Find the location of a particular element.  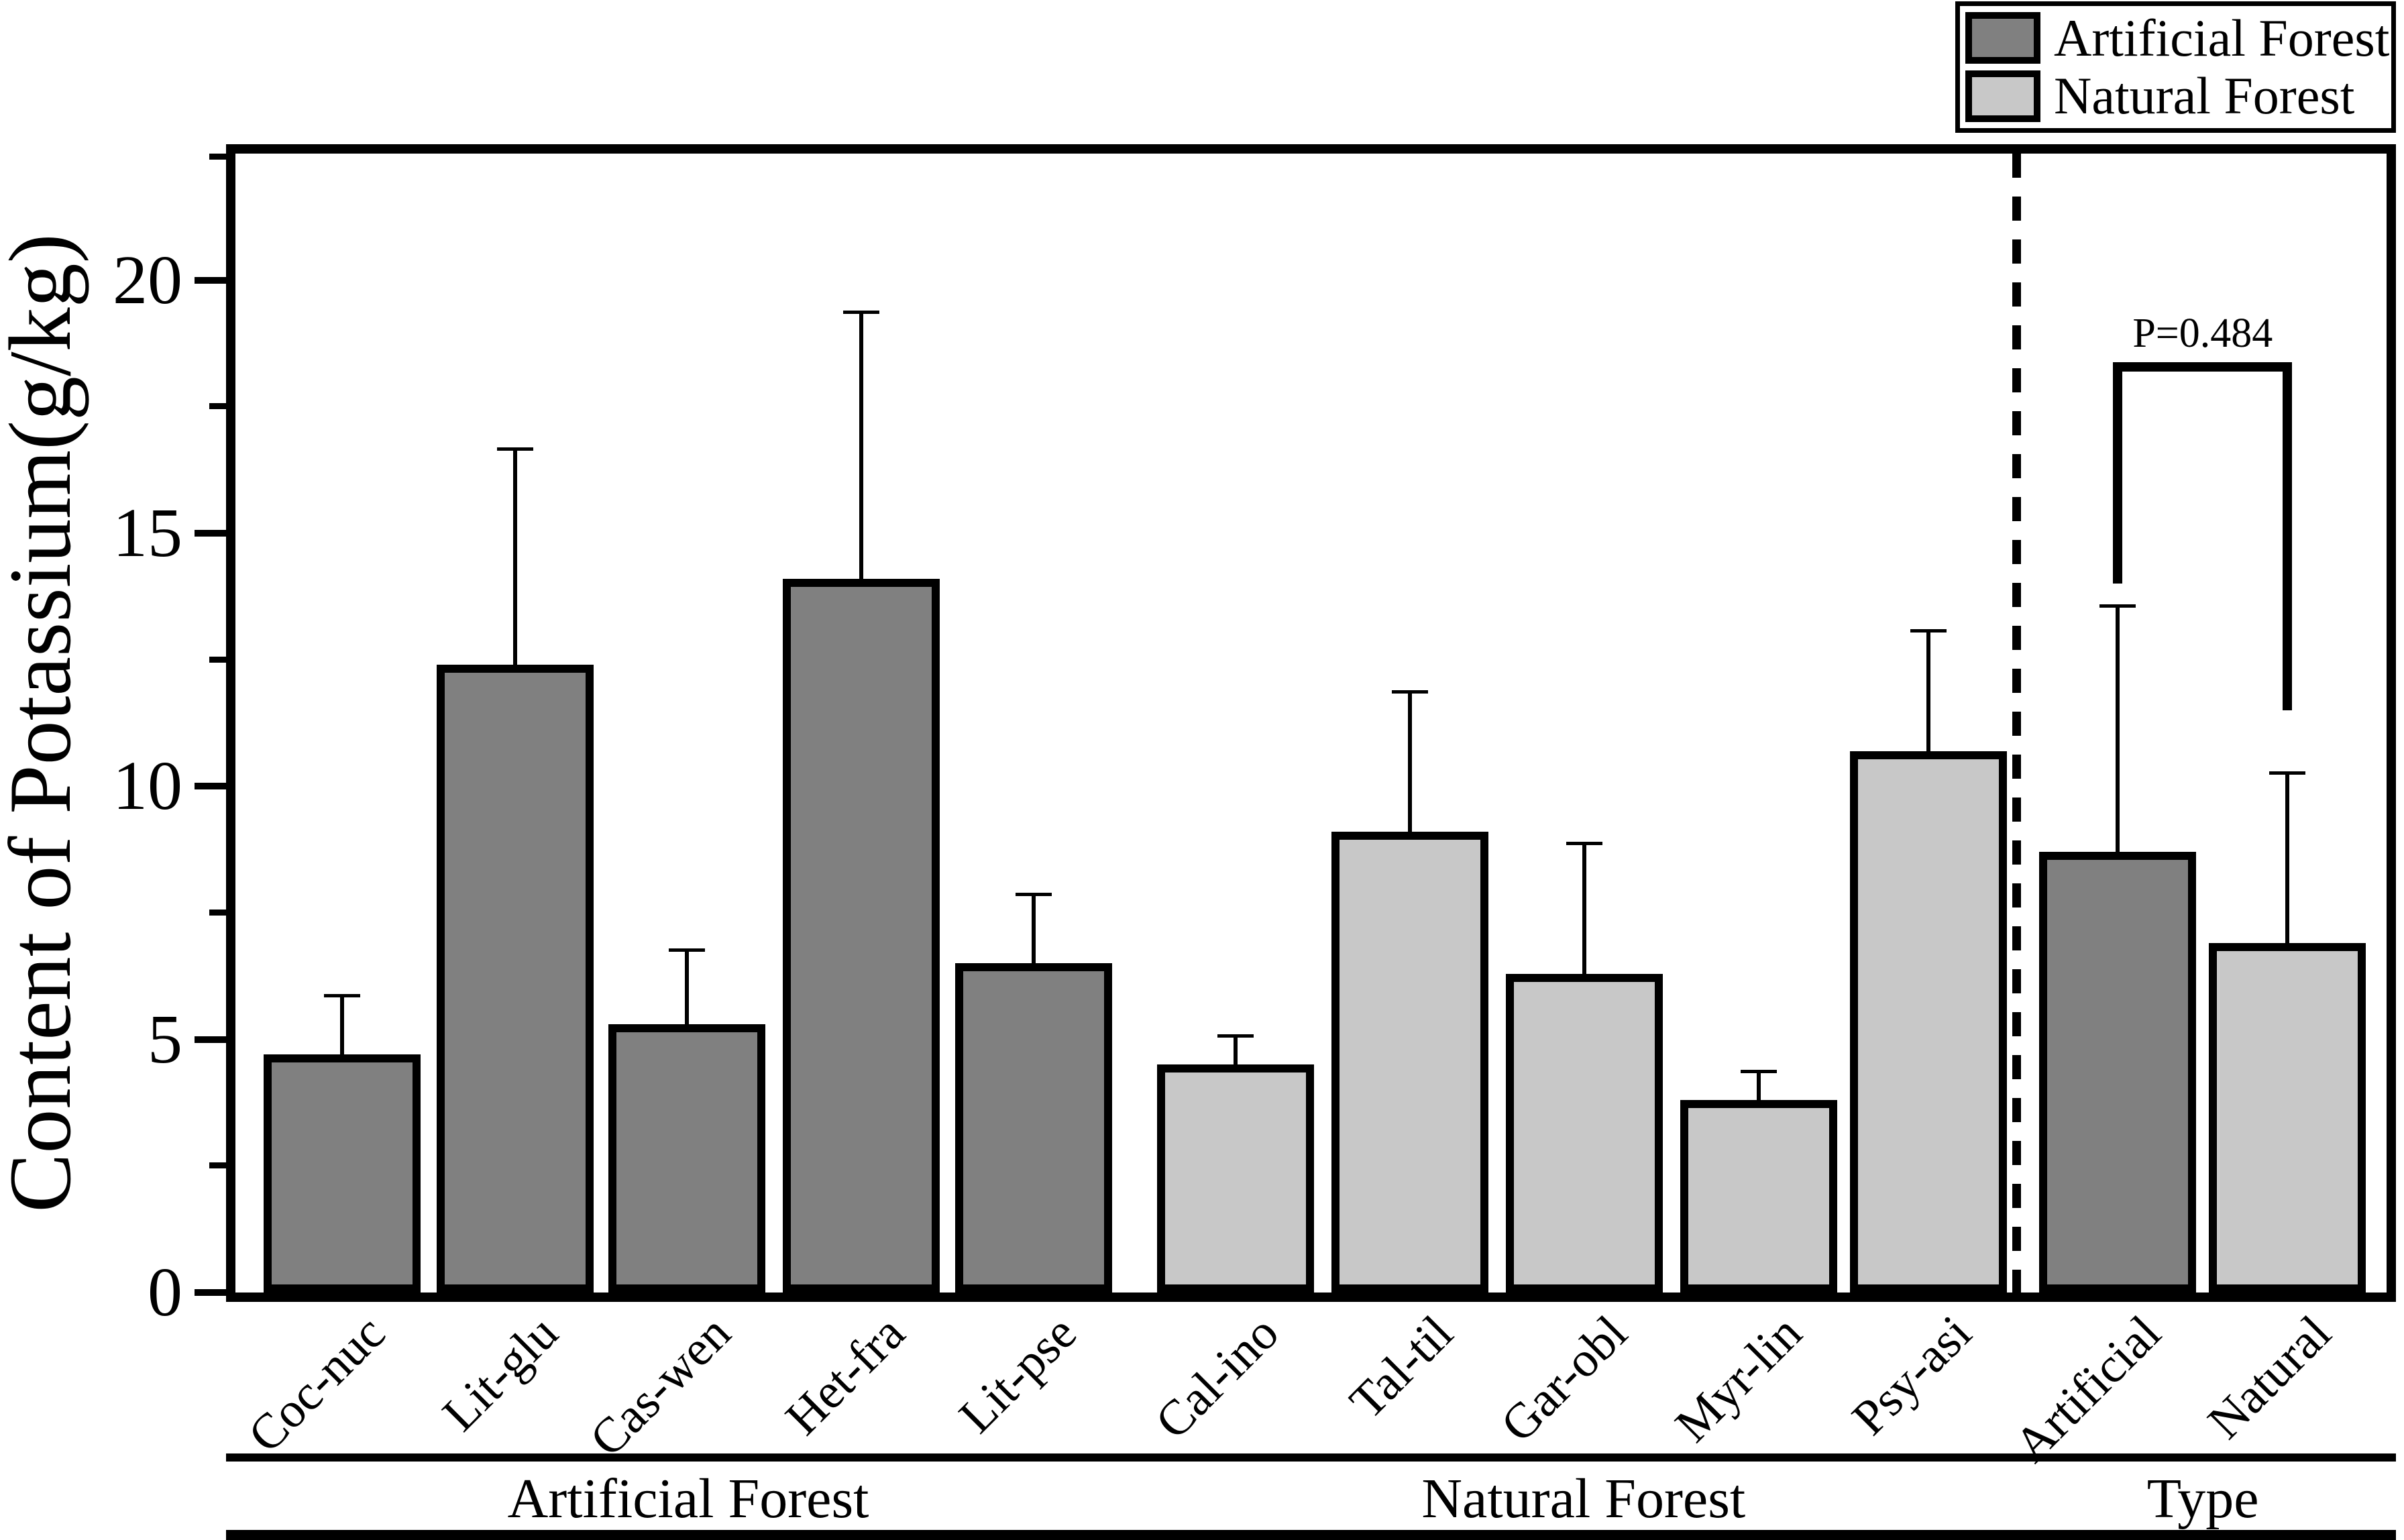

error-bar-coc-nuc is located at coordinates (342, 1024).